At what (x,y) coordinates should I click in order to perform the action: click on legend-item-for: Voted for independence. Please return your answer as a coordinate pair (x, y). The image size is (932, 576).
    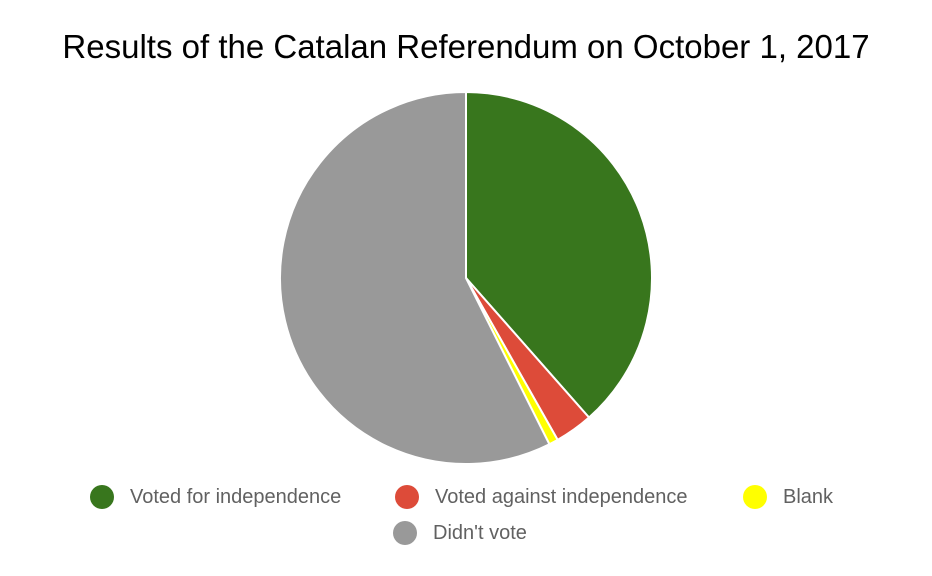
    Looking at the image, I should click on (215, 497).